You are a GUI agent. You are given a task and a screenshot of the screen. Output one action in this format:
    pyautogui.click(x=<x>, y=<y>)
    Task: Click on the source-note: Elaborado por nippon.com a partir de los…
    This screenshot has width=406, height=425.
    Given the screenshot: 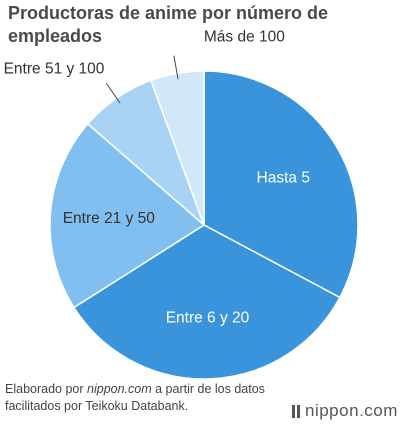 What is the action you would take?
    pyautogui.click(x=135, y=398)
    